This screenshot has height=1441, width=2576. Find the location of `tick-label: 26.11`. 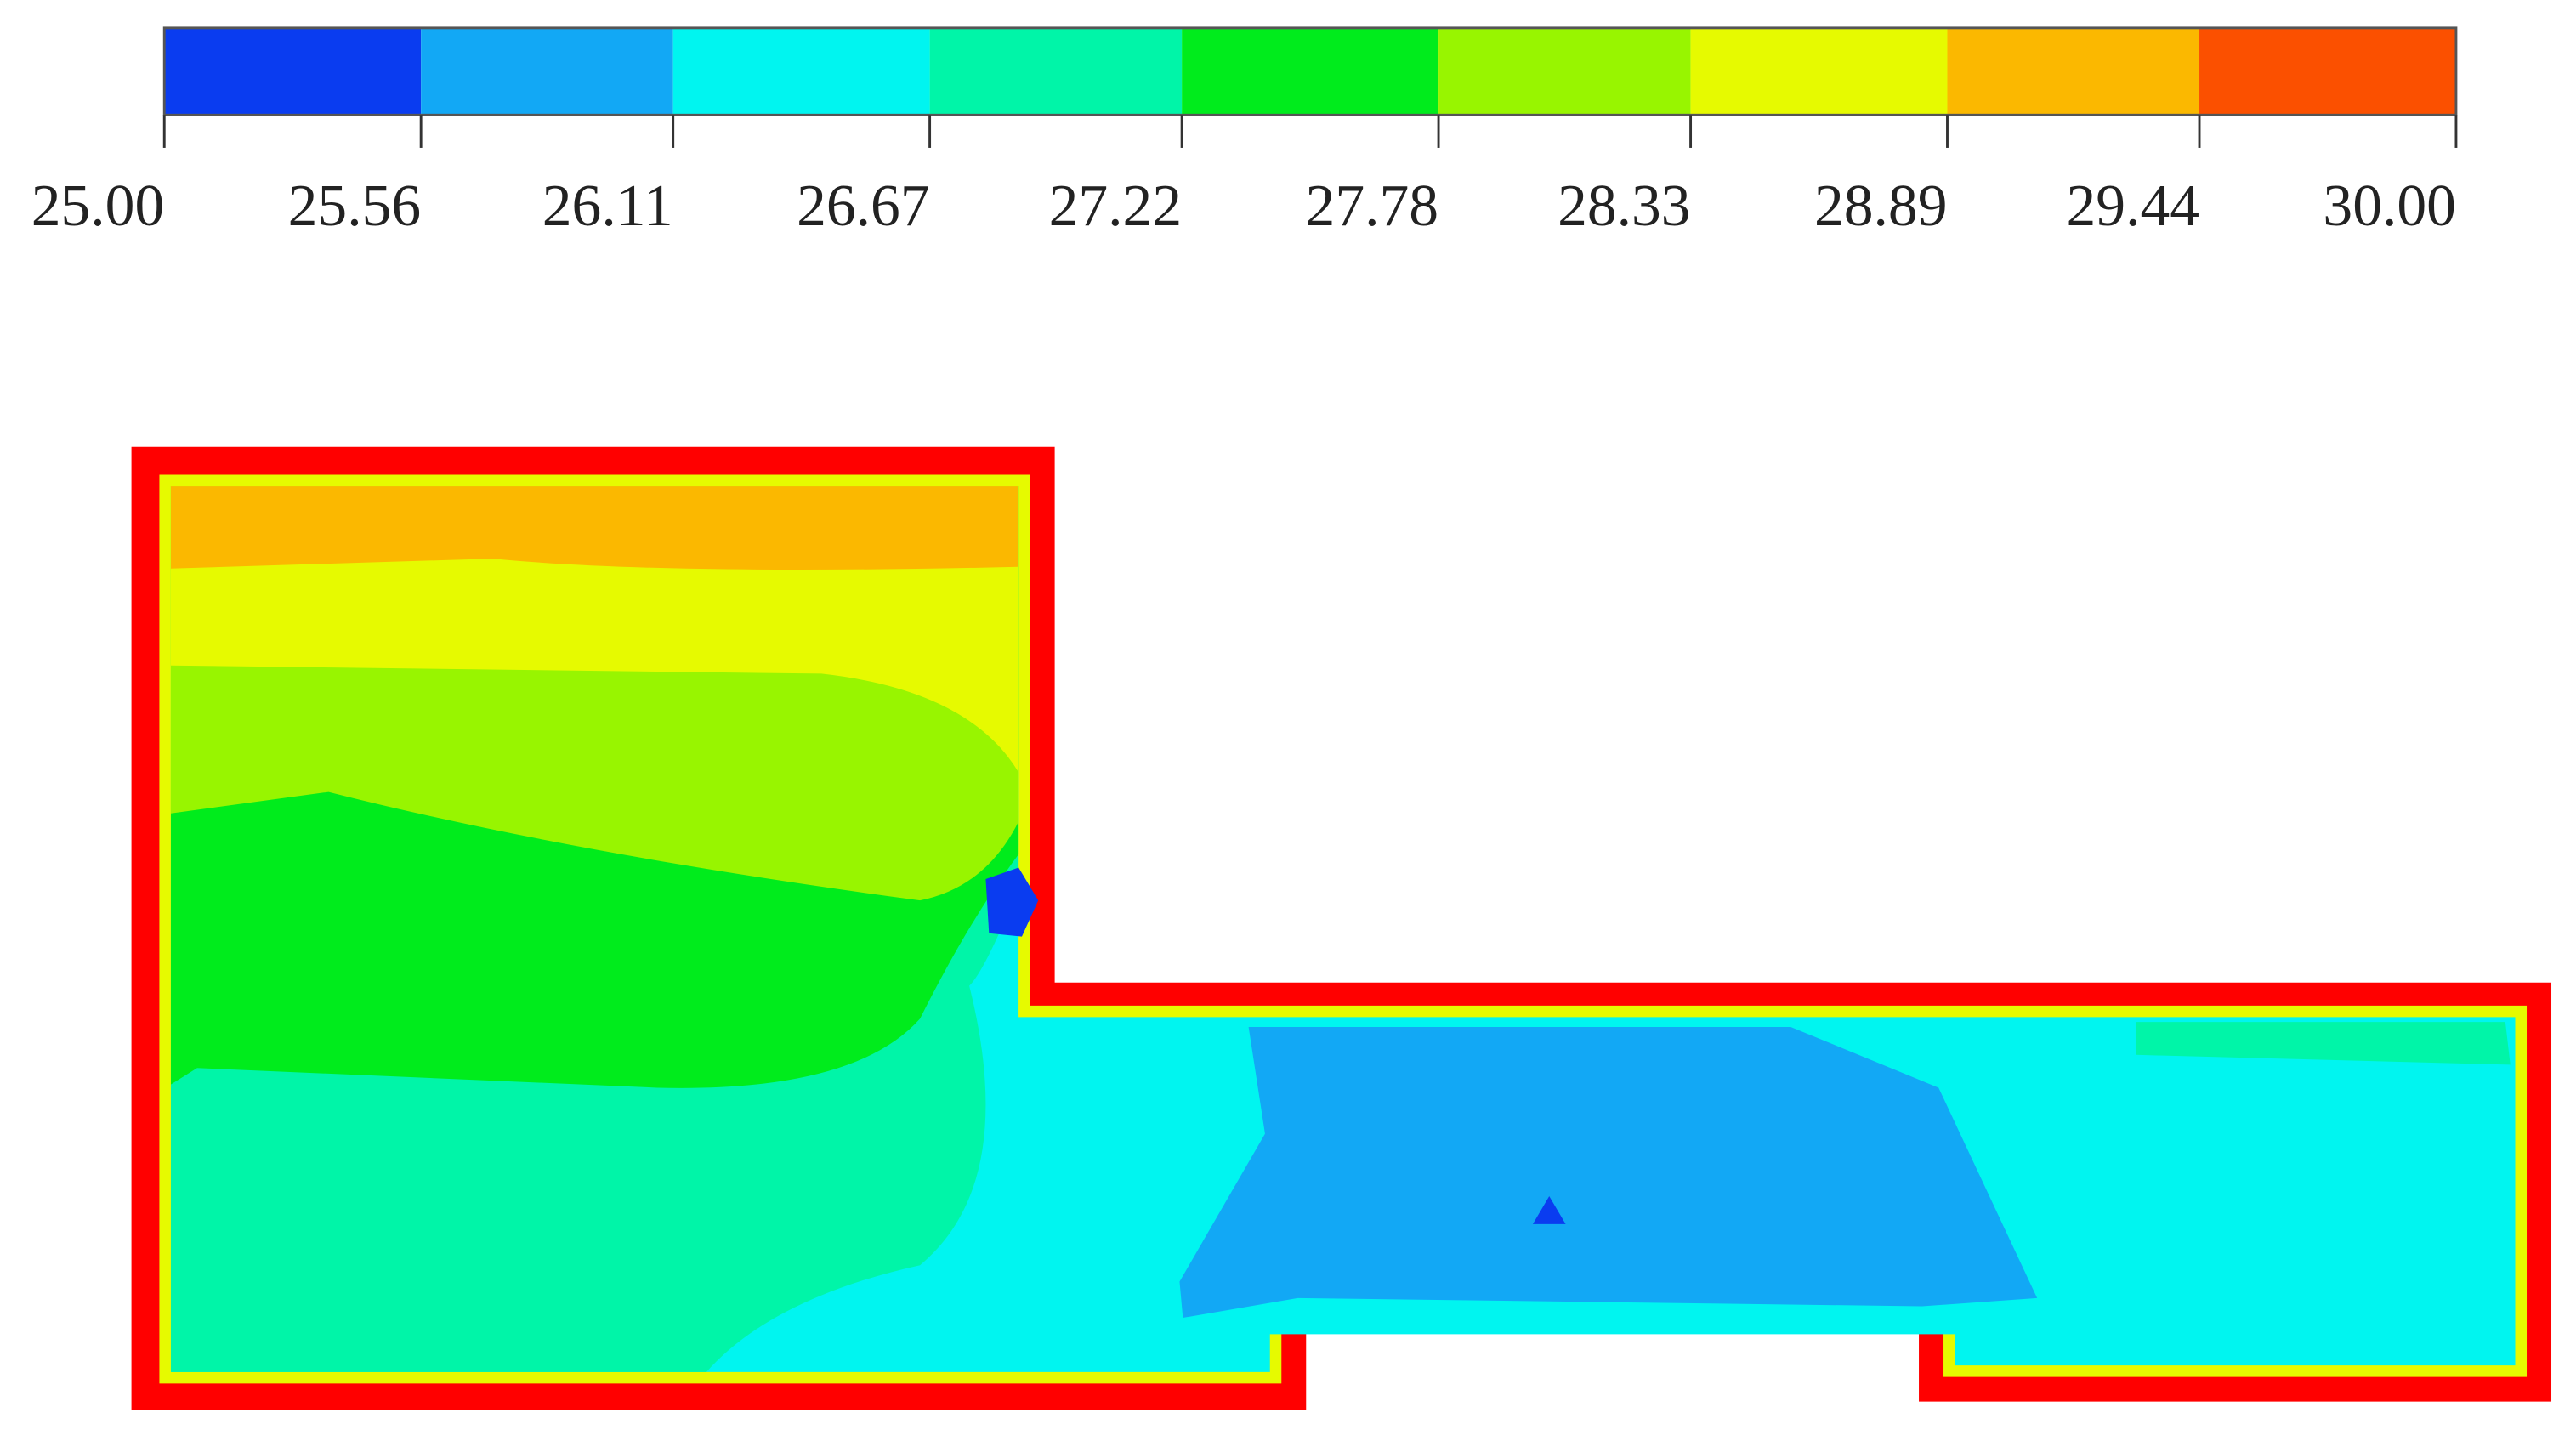

tick-label: 26.11 is located at coordinates (608, 206).